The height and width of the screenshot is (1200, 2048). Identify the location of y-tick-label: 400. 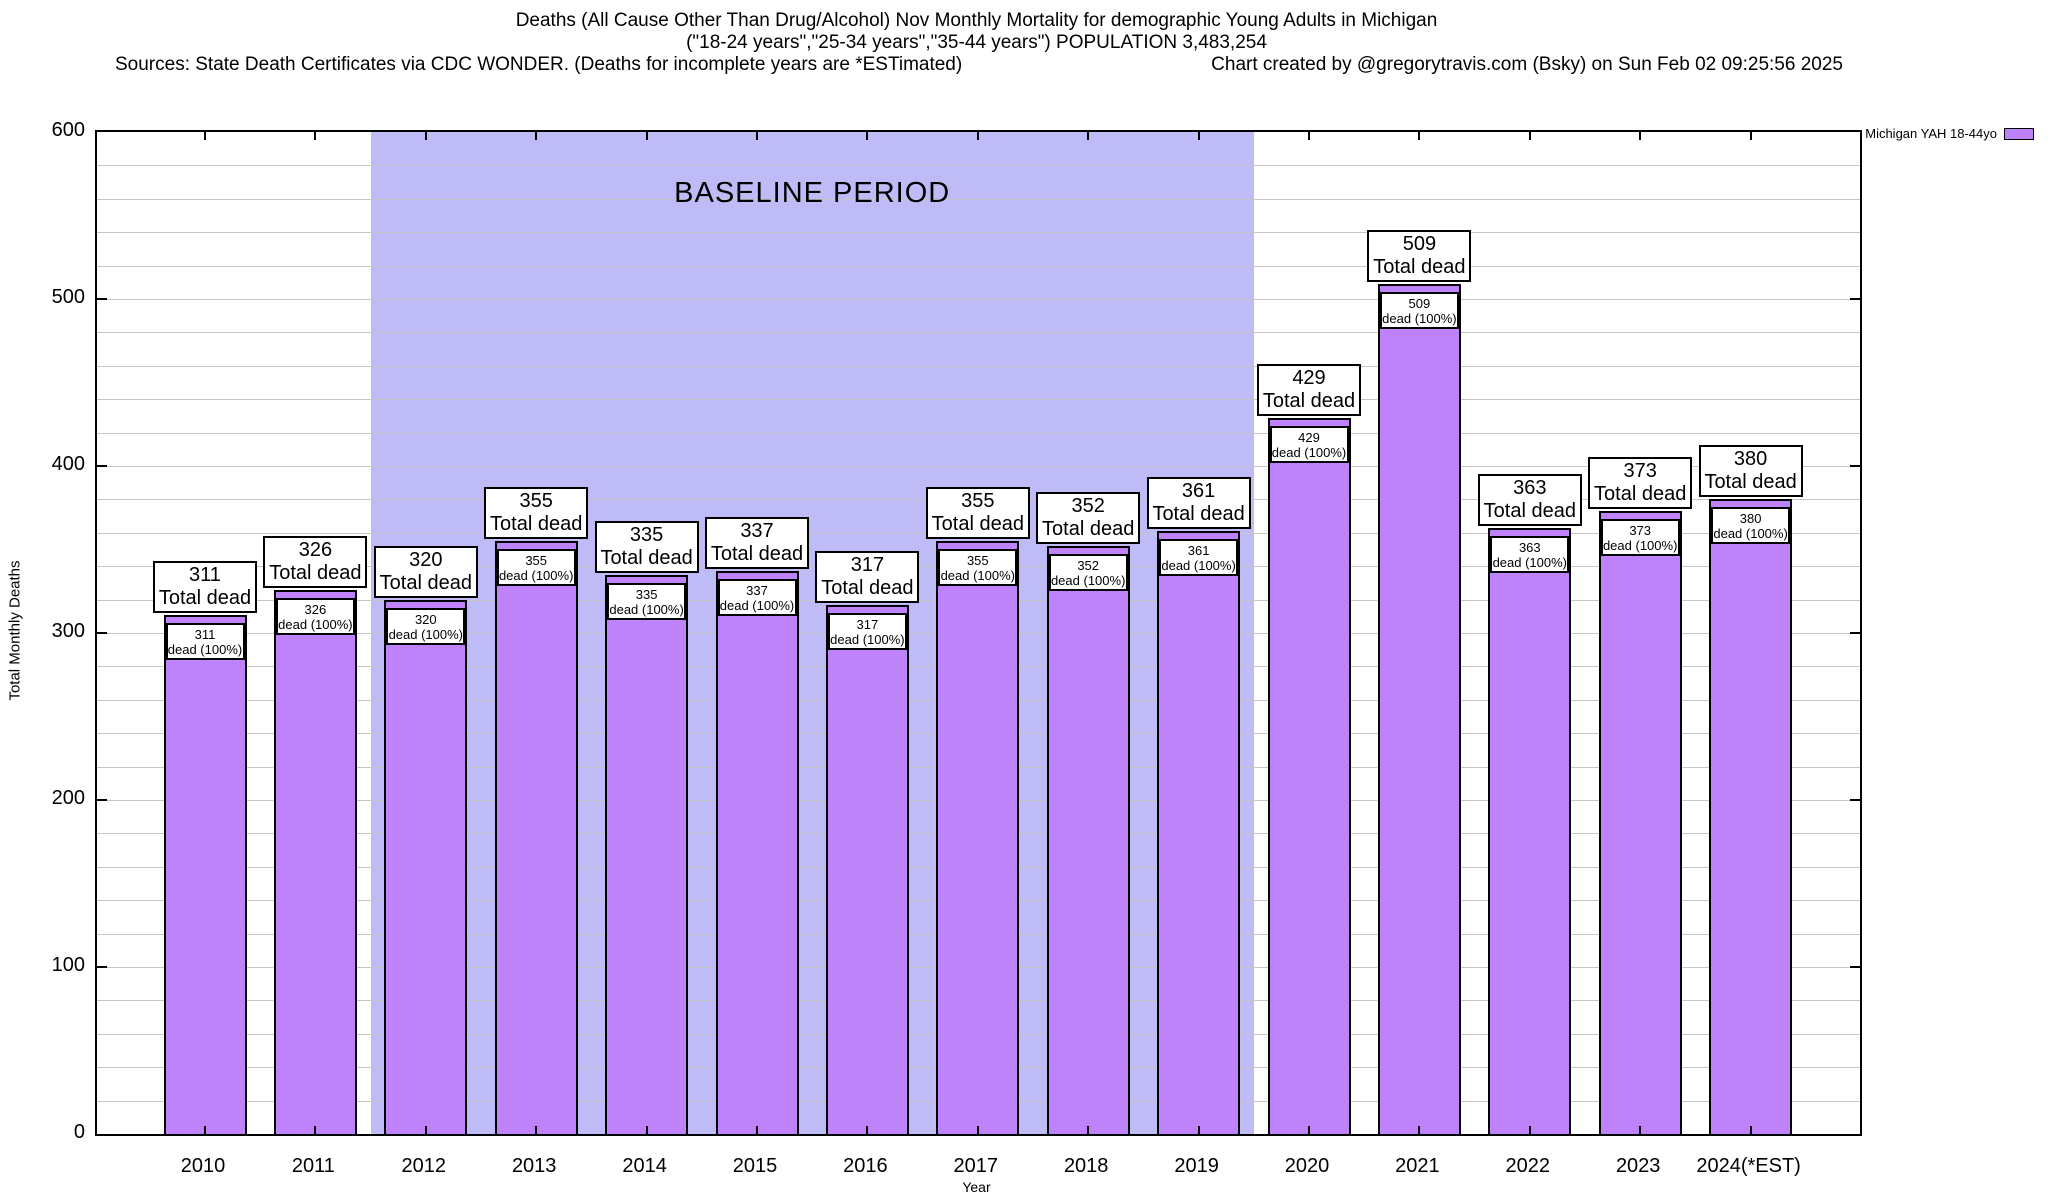
(68, 464).